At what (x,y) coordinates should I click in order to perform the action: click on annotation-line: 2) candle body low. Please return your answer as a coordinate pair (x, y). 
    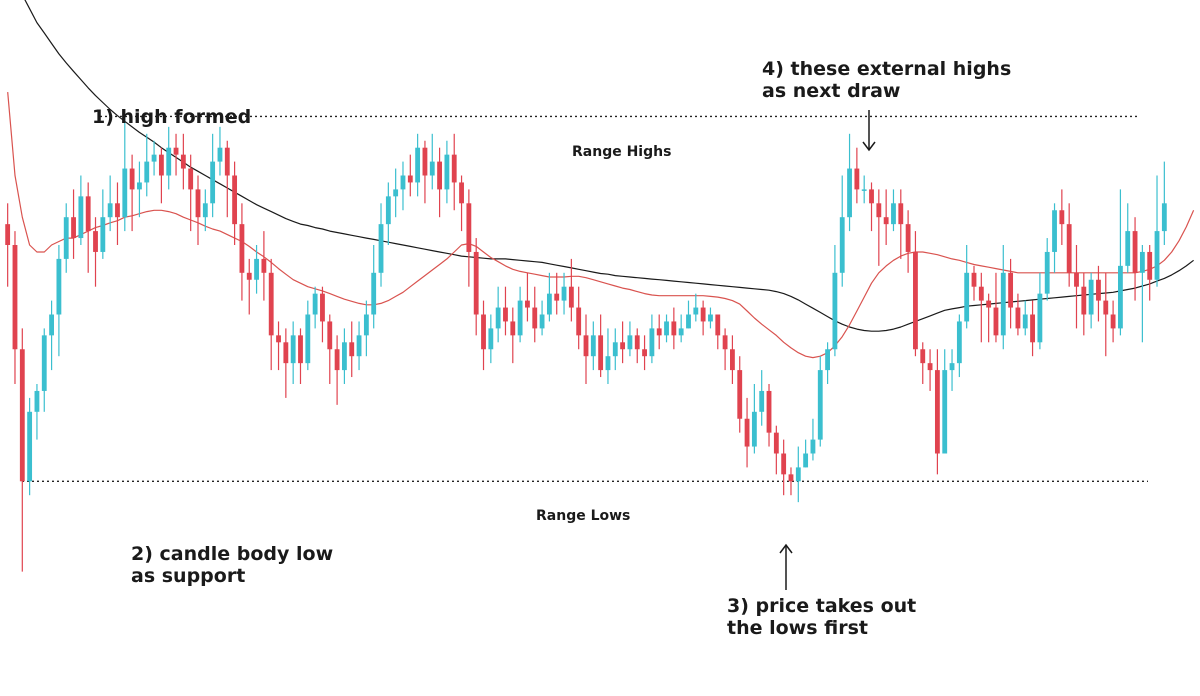
    Looking at the image, I should click on (232, 554).